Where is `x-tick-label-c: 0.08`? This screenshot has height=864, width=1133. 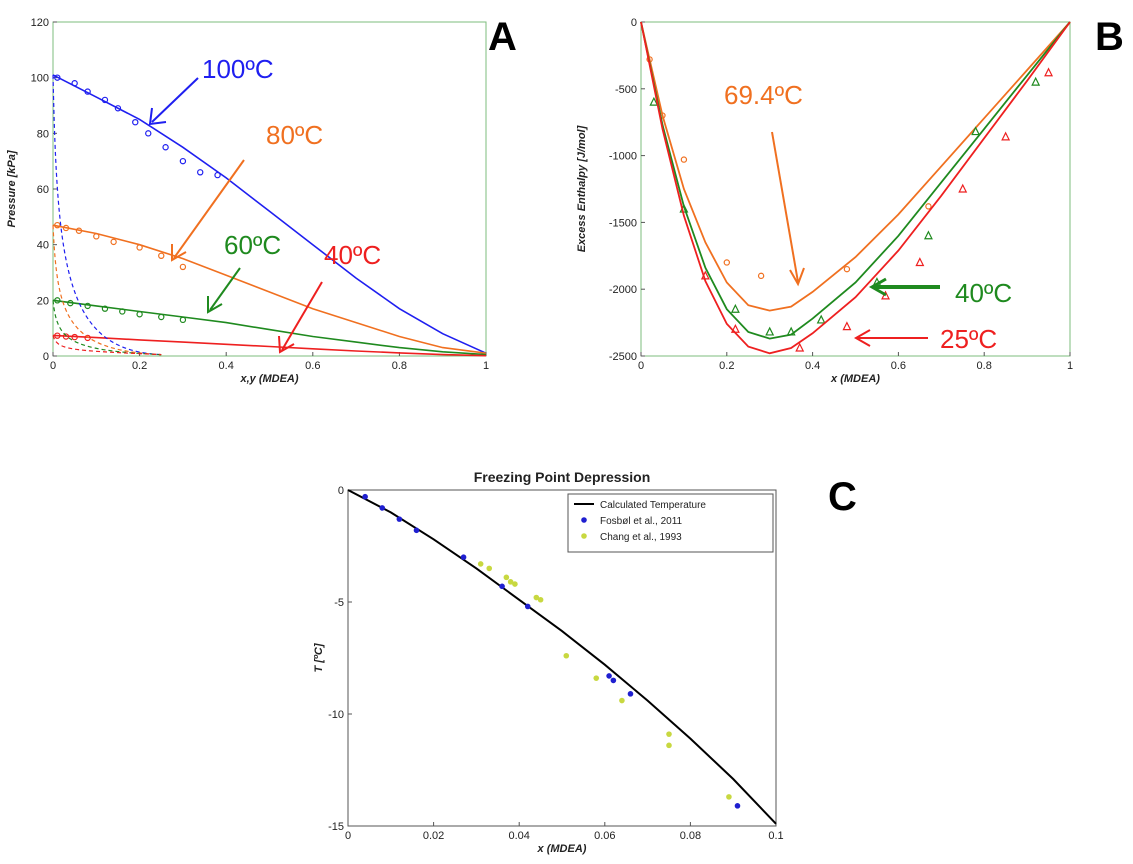 x-tick-label-c: 0.08 is located at coordinates (690, 836).